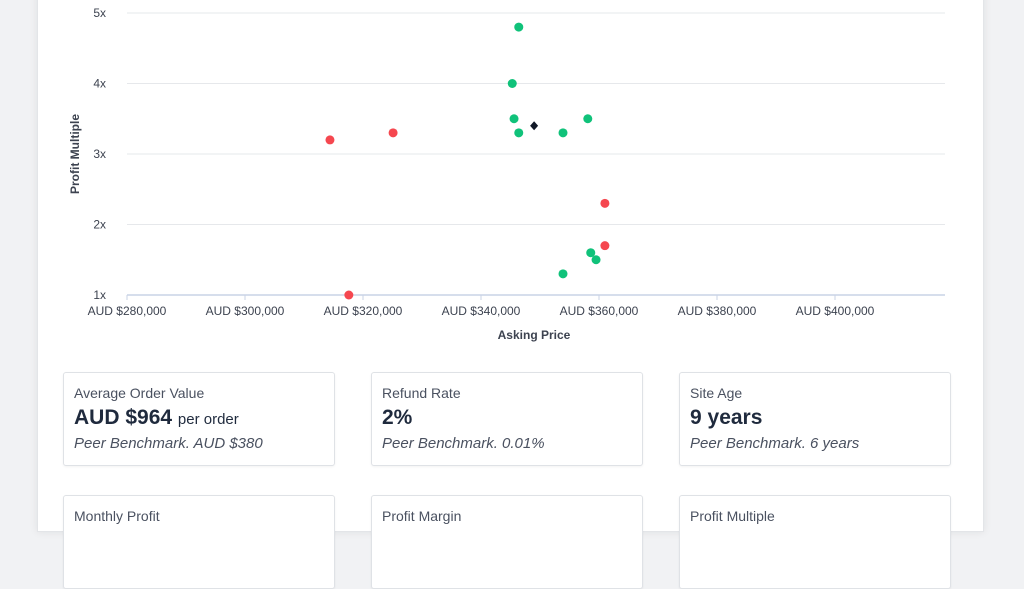 The width and height of the screenshot is (1024, 589). Describe the element at coordinates (481, 311) in the screenshot. I see `x-tick-label: AUD $340,000` at that location.